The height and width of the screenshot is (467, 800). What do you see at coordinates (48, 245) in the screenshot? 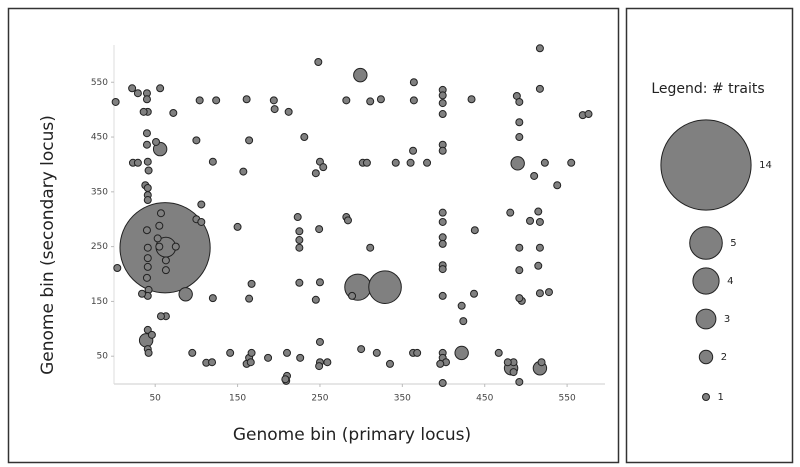
I see `y-axis-title: Genome bin (secondary locus)` at bounding box center [48, 245].